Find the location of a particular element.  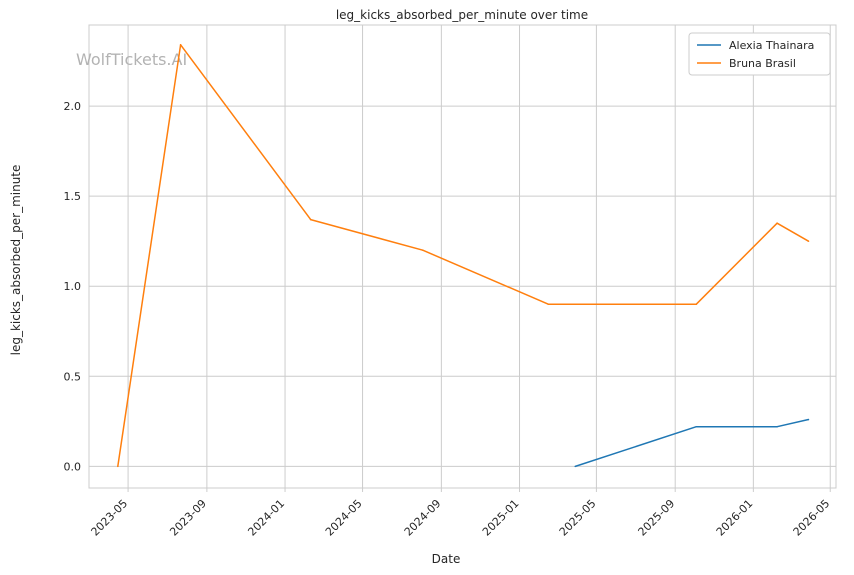

x-tick-label: 2026-01 is located at coordinates (735, 518).